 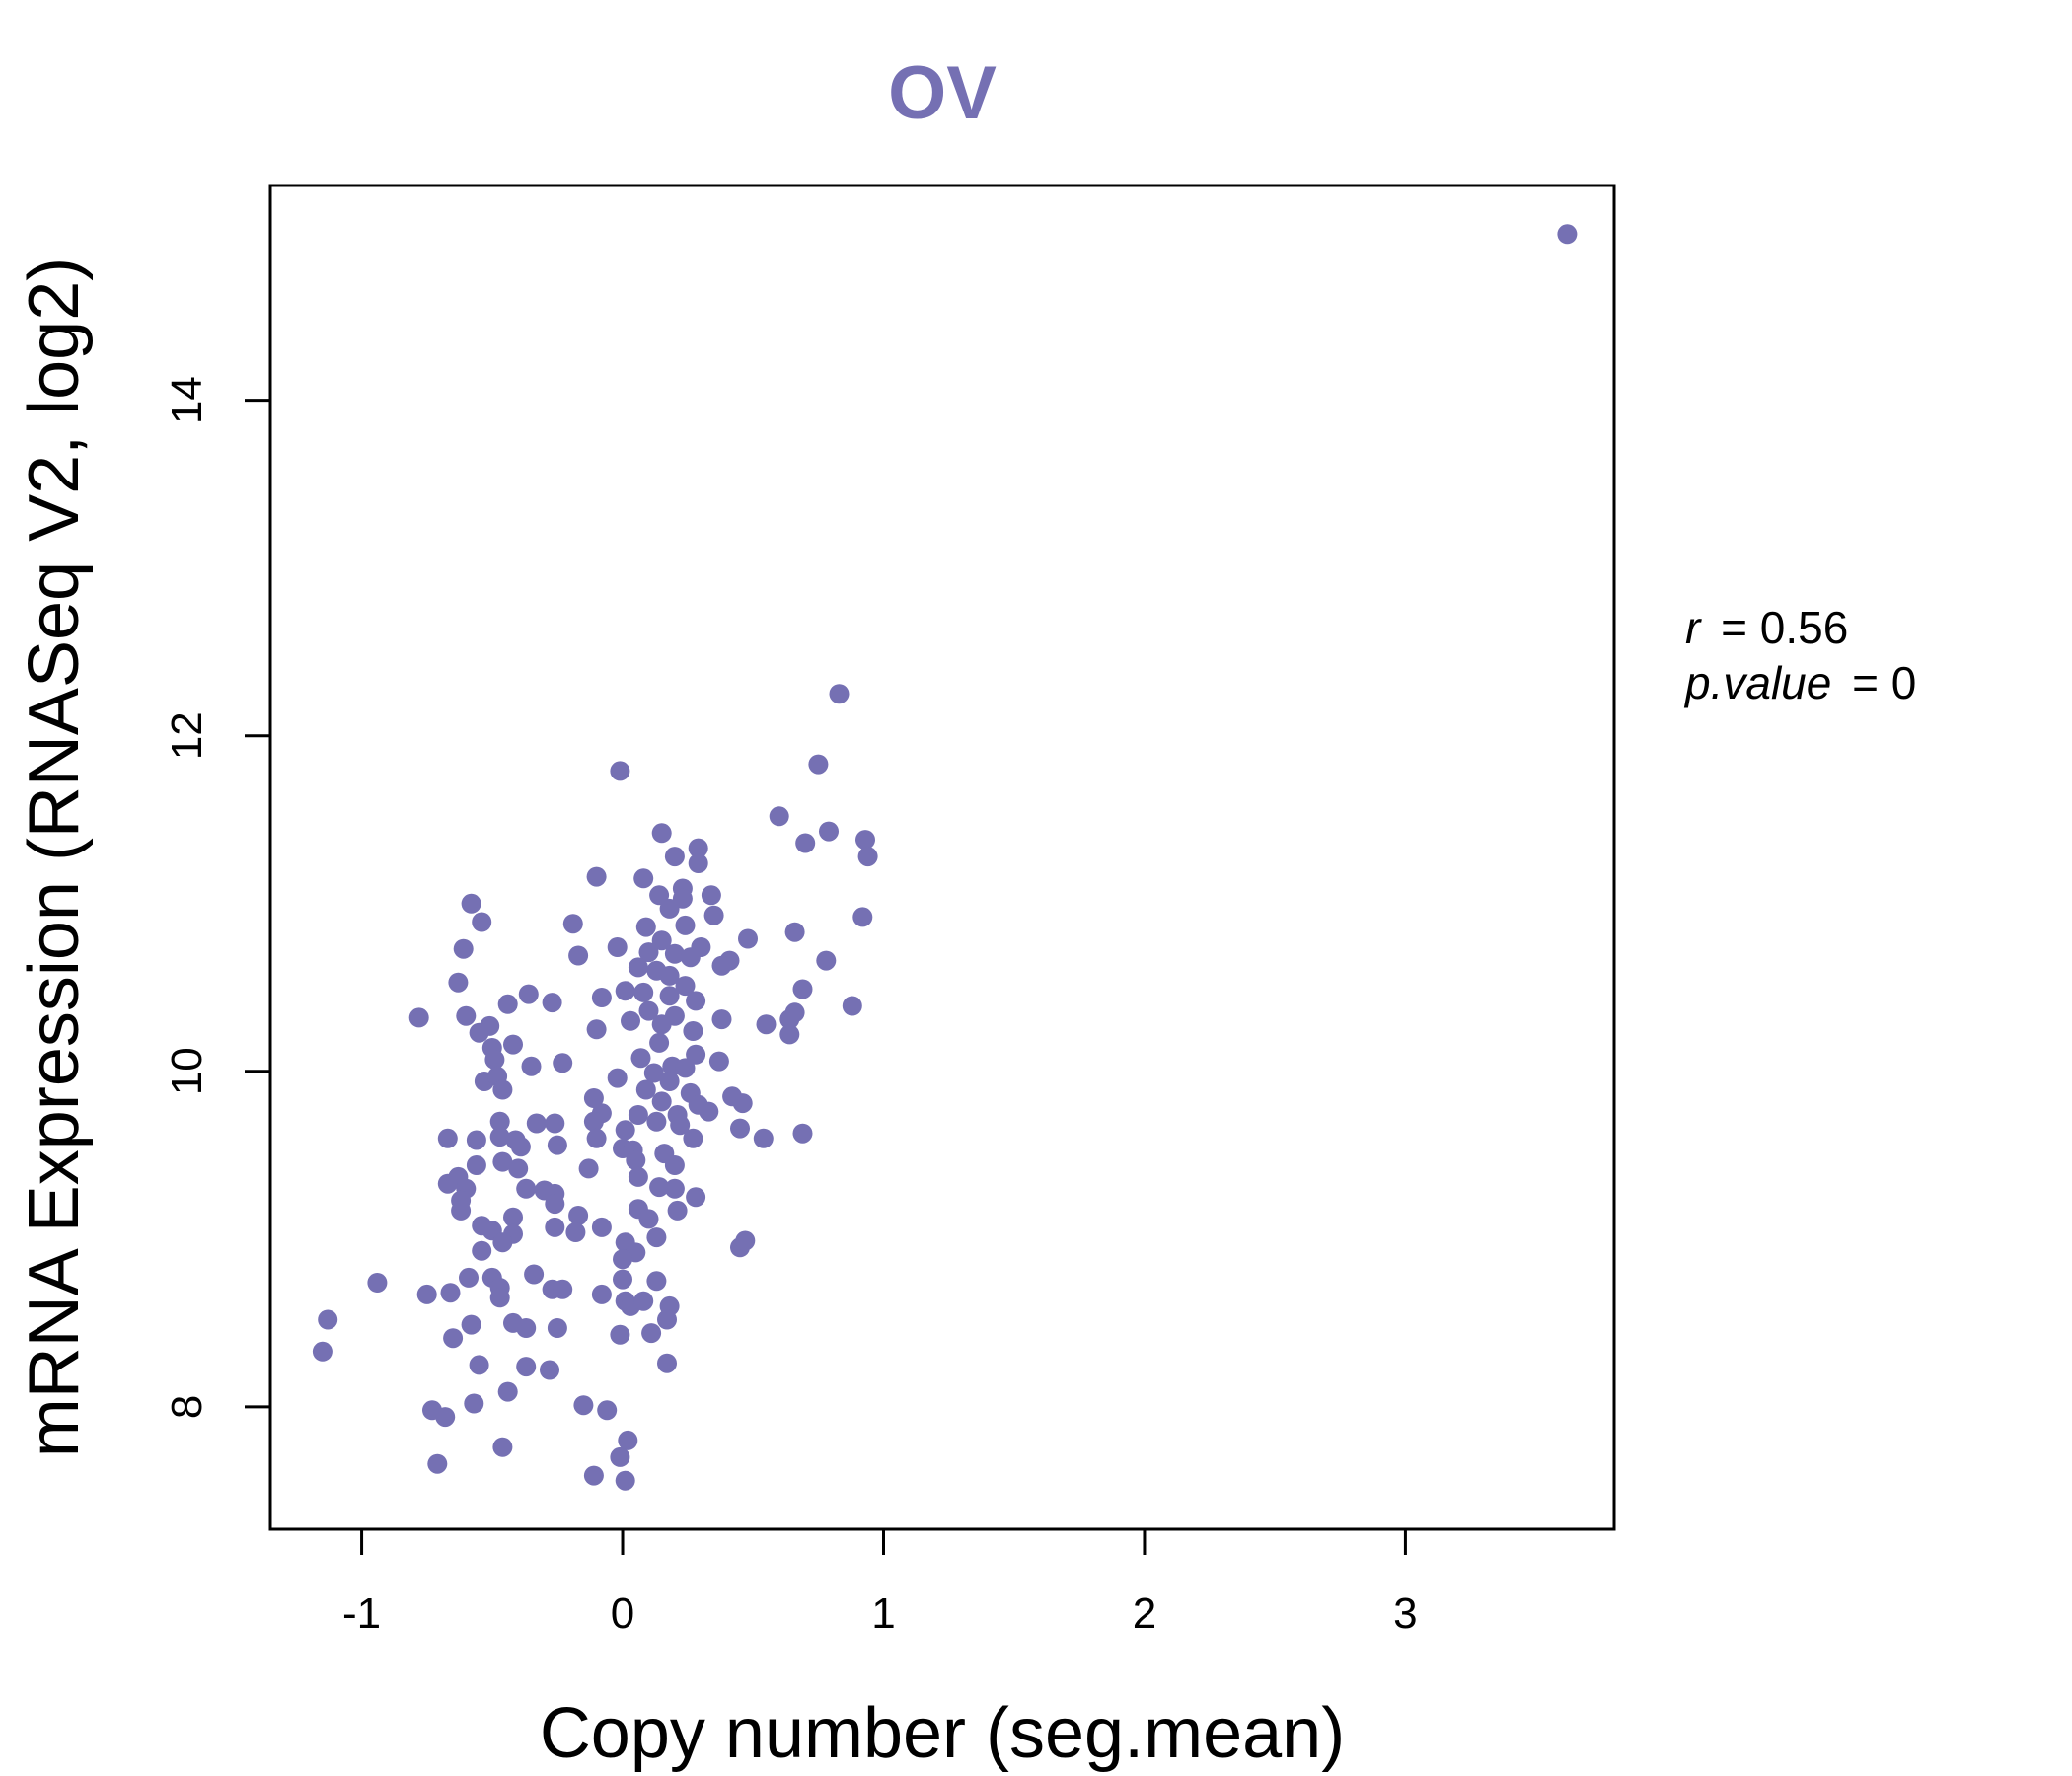 What do you see at coordinates (187, 400) in the screenshot?
I see `y-tick-label: 14` at bounding box center [187, 400].